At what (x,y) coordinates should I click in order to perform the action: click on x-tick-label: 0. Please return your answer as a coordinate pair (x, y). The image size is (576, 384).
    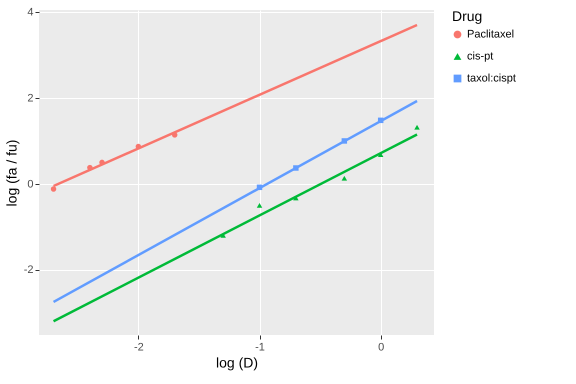
    Looking at the image, I should click on (381, 348).